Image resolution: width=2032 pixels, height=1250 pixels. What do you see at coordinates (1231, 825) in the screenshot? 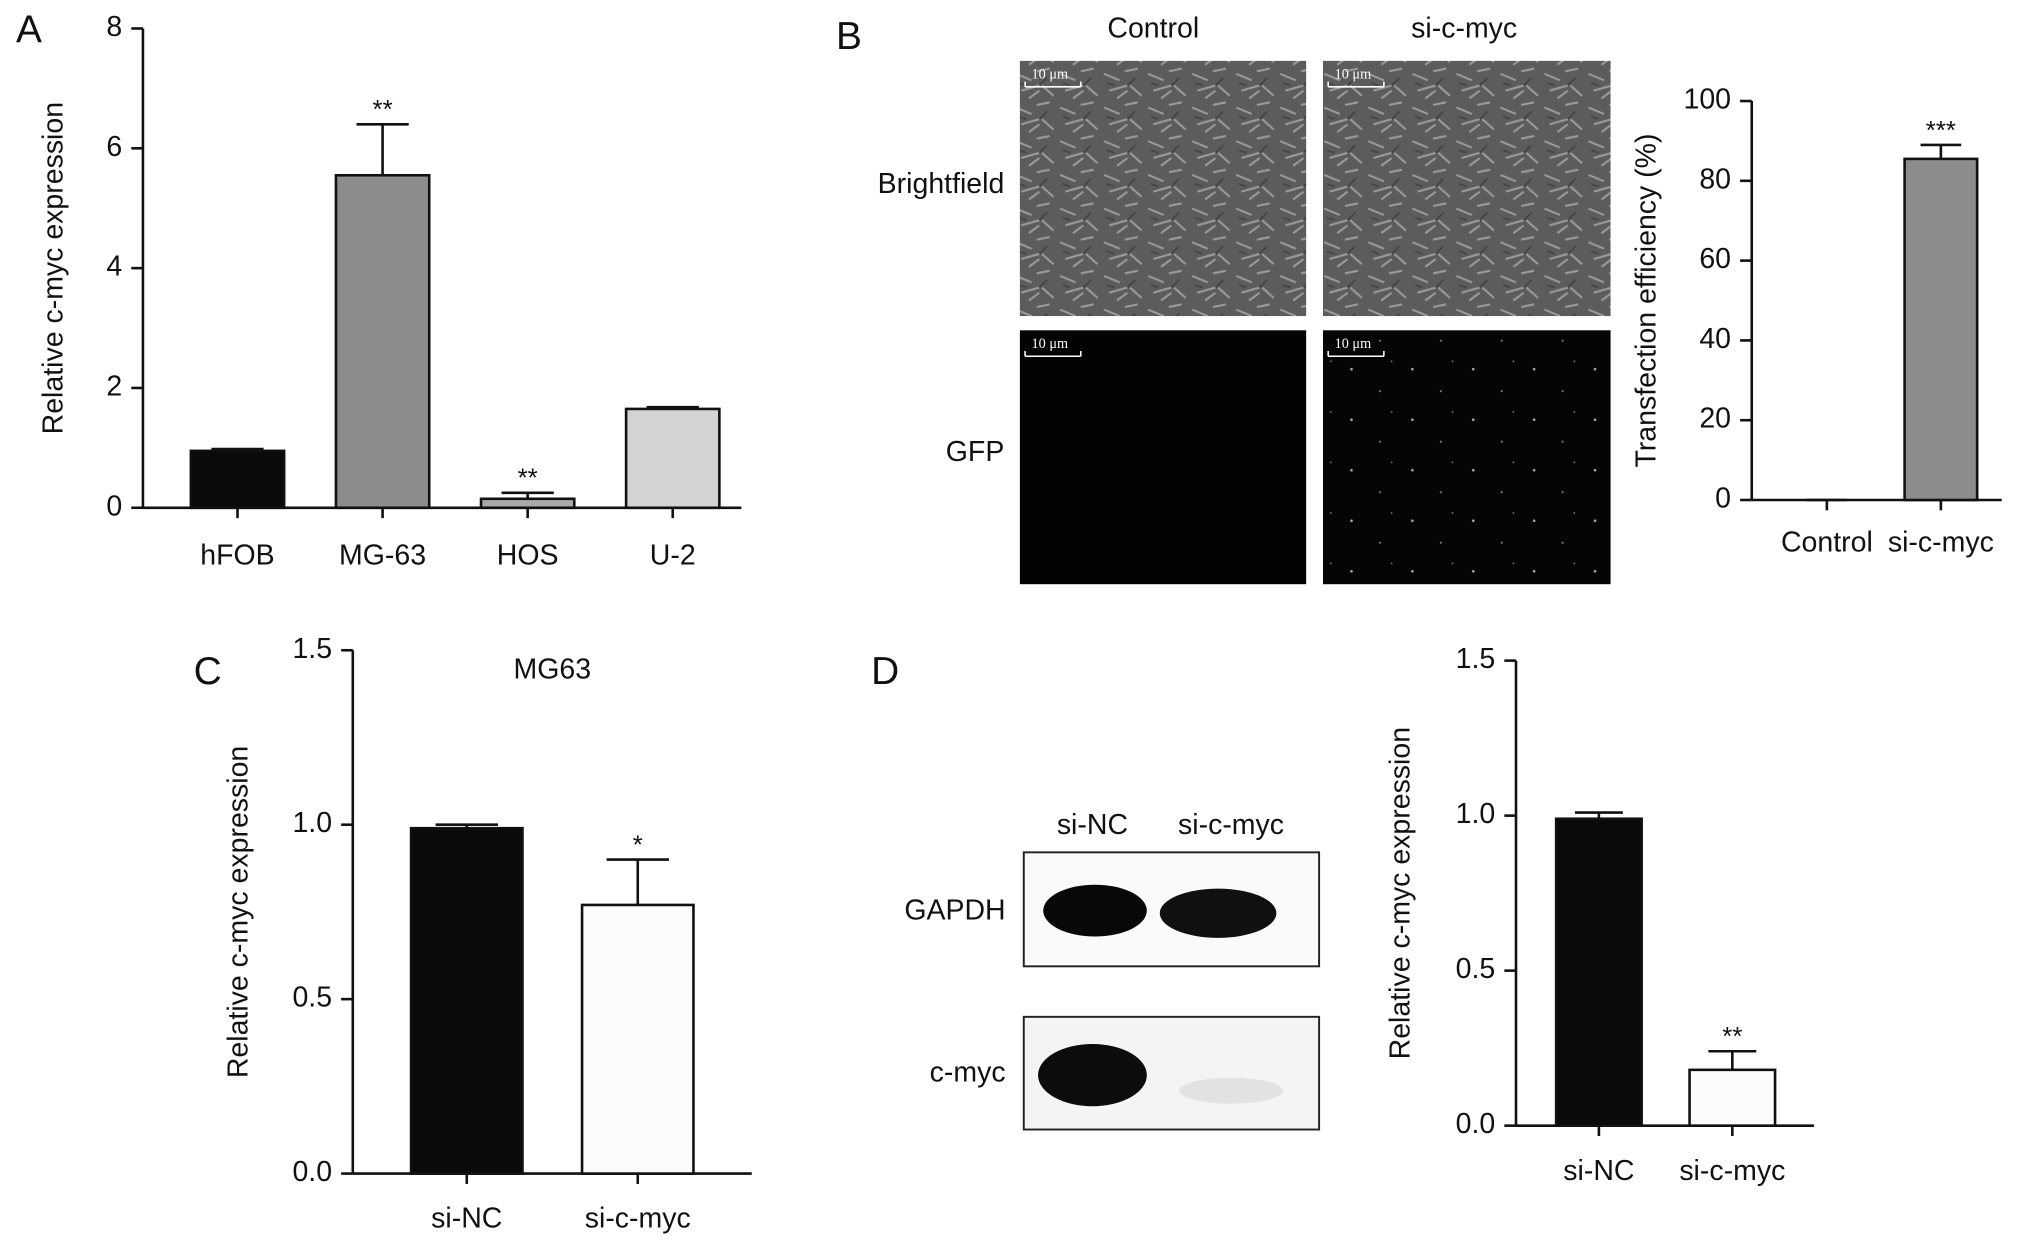
I see `lane-label: si-c-myc` at bounding box center [1231, 825].